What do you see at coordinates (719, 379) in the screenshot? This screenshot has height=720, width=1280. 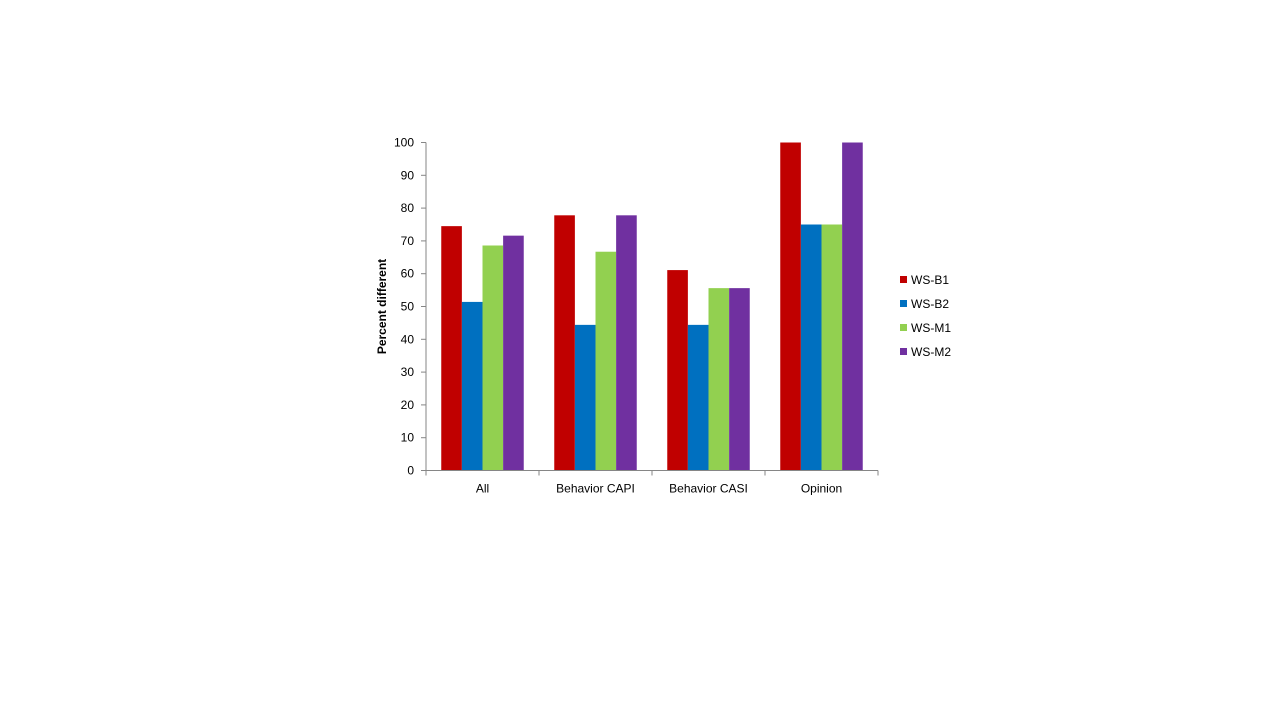 I see `bar-ws-m1-behavior-casi` at bounding box center [719, 379].